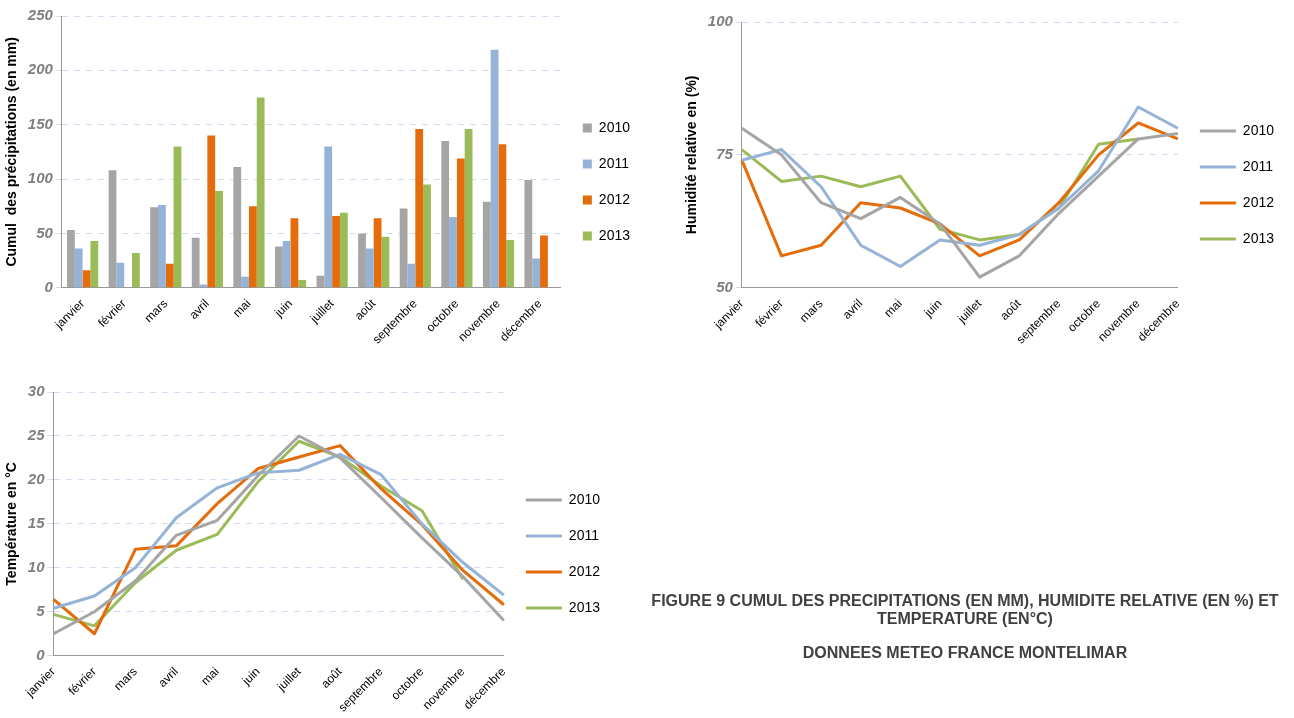  What do you see at coordinates (40, 15) in the screenshot?
I see `y-tick-label: 250` at bounding box center [40, 15].